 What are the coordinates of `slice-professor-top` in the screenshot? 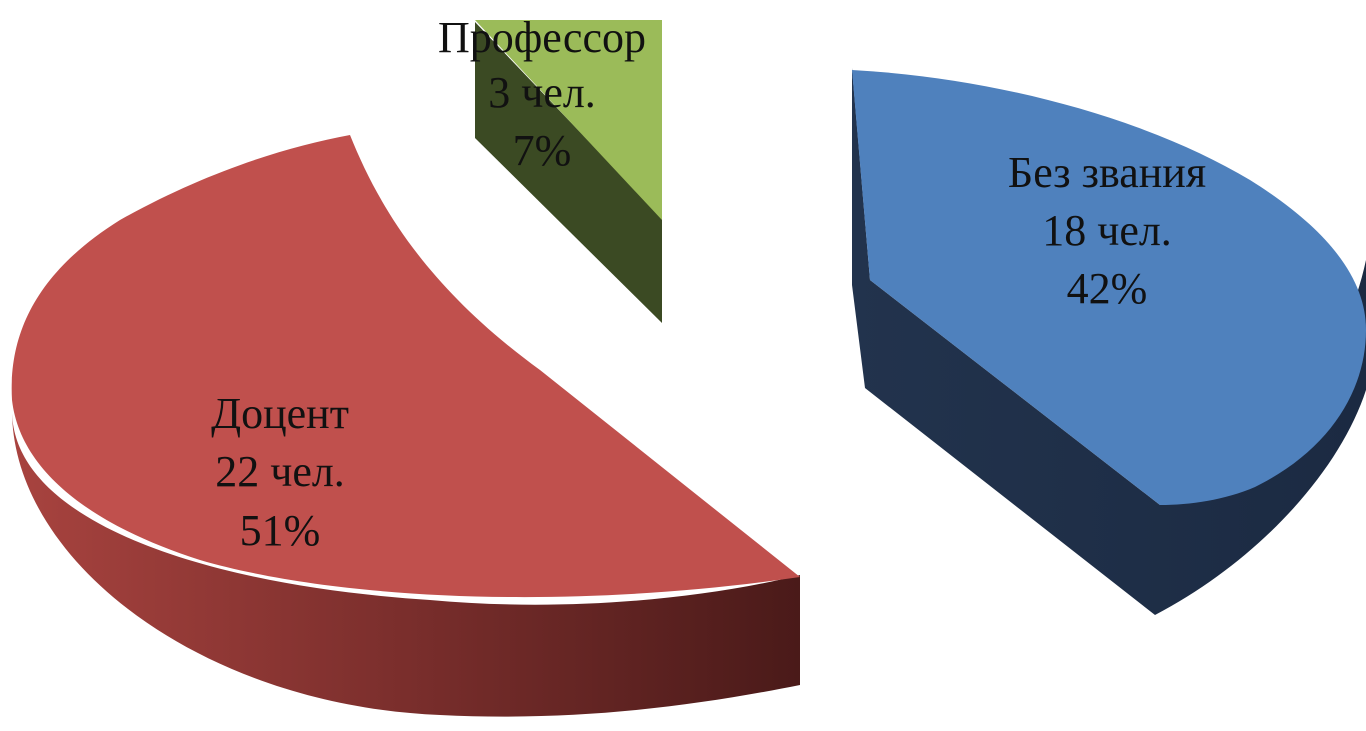 It's located at (568, 120).